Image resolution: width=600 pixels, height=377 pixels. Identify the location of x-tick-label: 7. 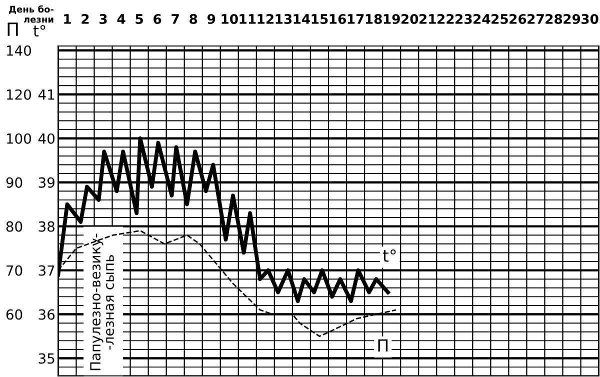
(175, 19).